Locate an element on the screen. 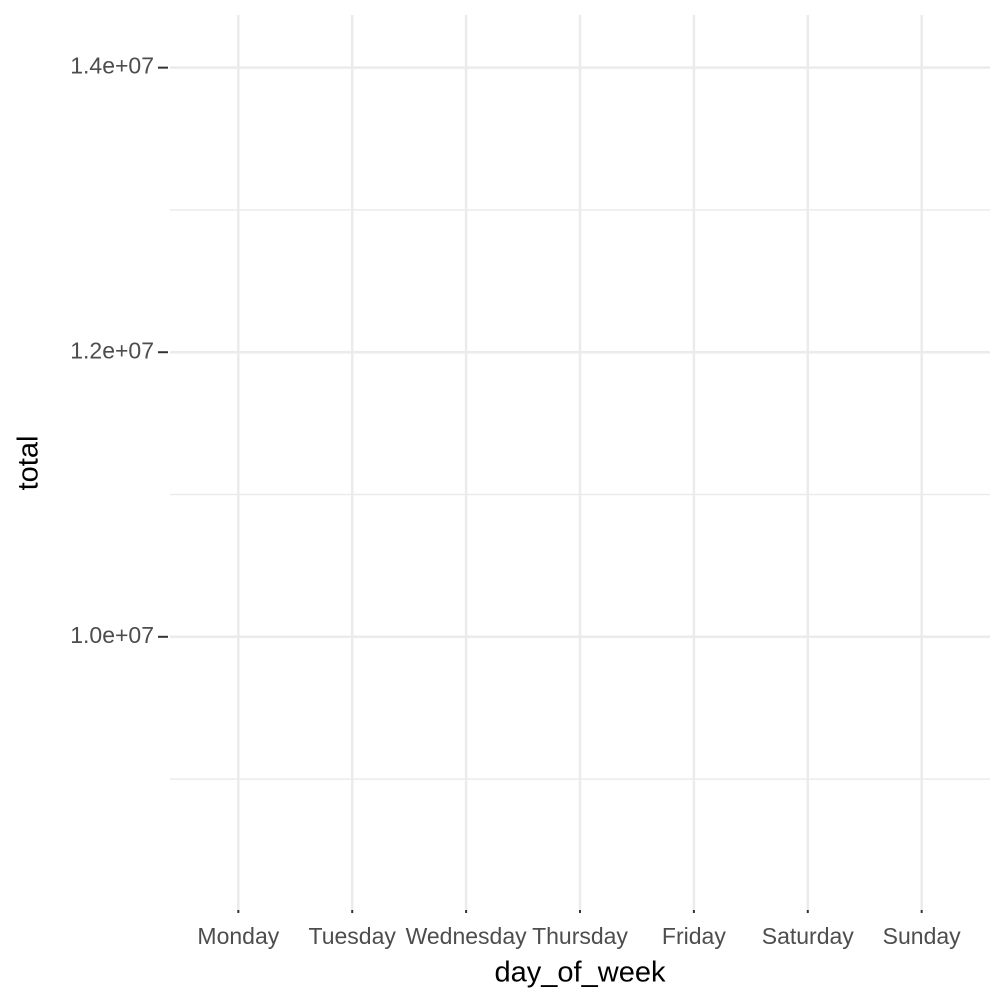  x-axis-title: day_of_week is located at coordinates (580, 973).